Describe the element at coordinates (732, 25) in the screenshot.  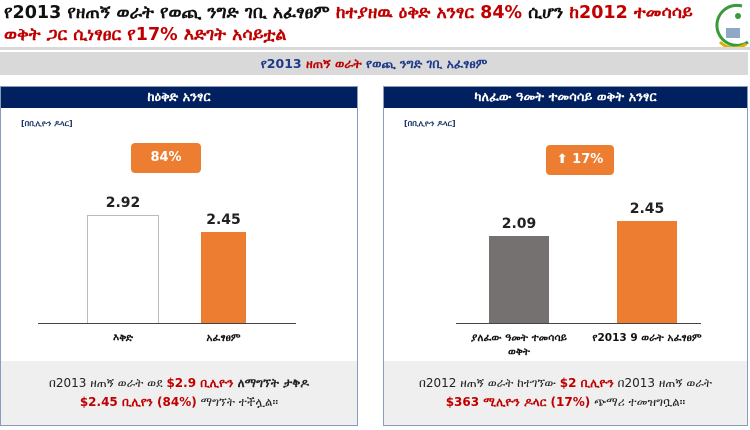
I see `logo-icon` at that location.